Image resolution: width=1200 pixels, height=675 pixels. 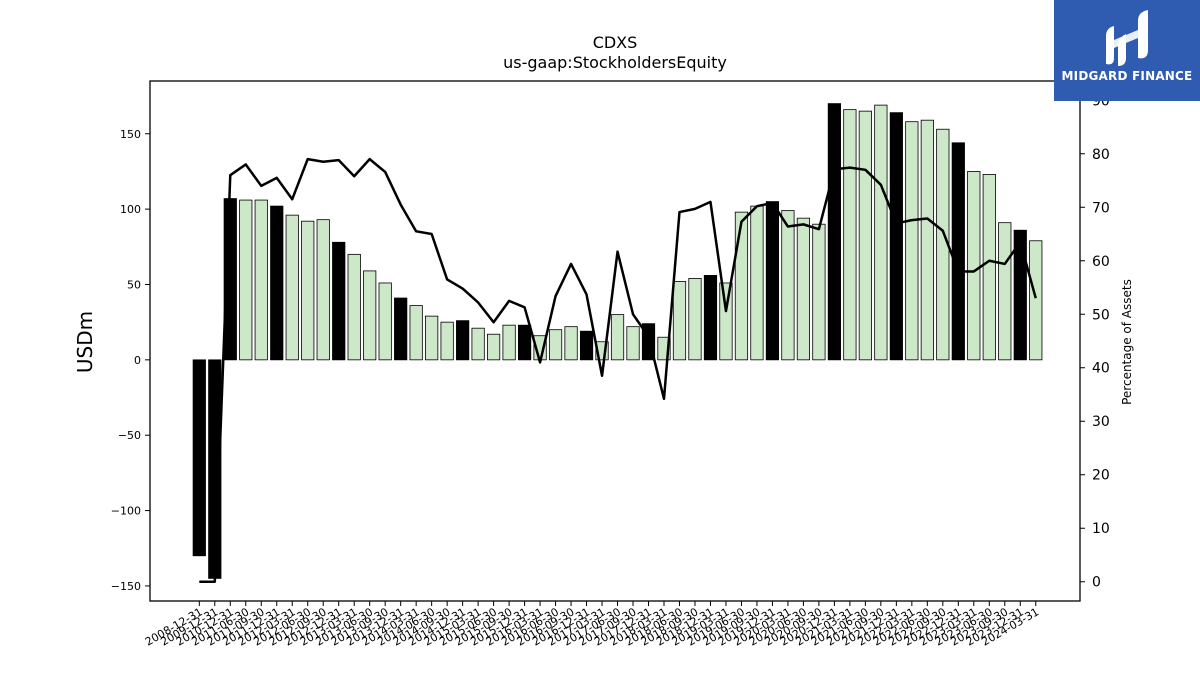 I want to click on brand-logo: MIDGARD FINANCE, so click(x=1127, y=50).